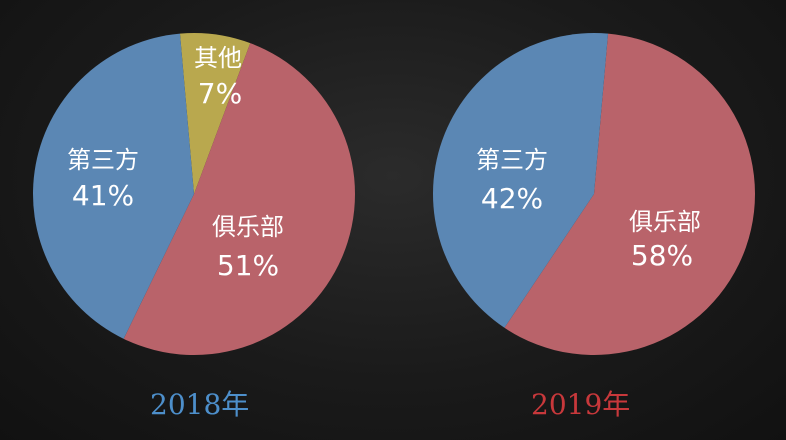  Describe the element at coordinates (581, 404) in the screenshot. I see `year-label-2019: 2019年` at that location.